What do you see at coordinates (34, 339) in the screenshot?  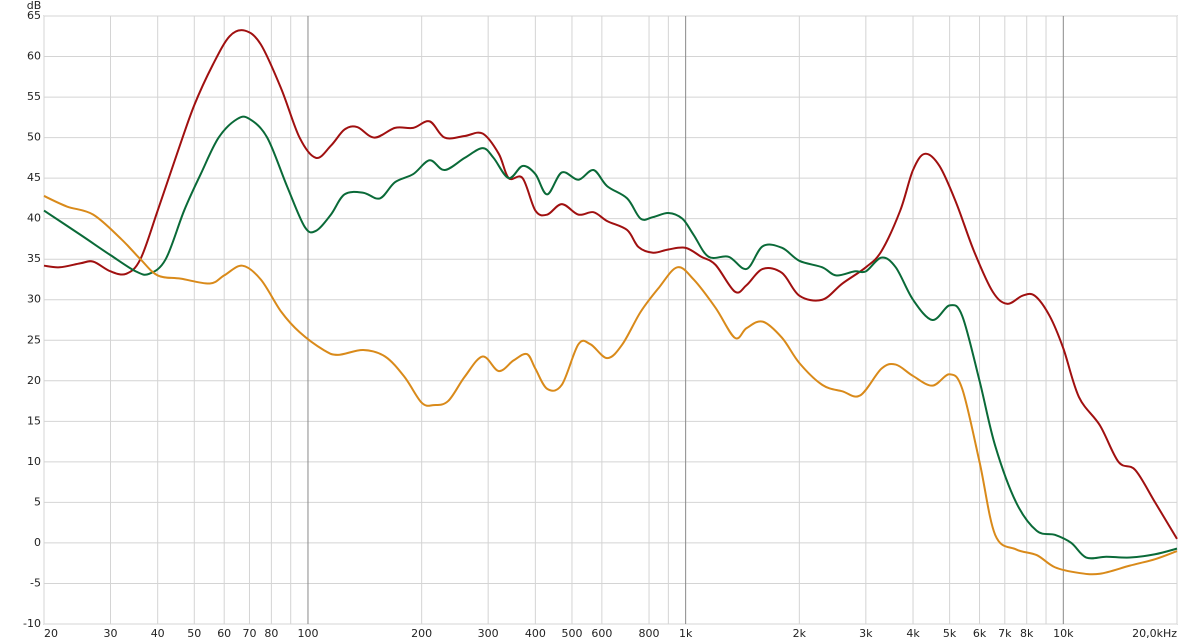 I see `y-tick-label: 25` at bounding box center [34, 339].